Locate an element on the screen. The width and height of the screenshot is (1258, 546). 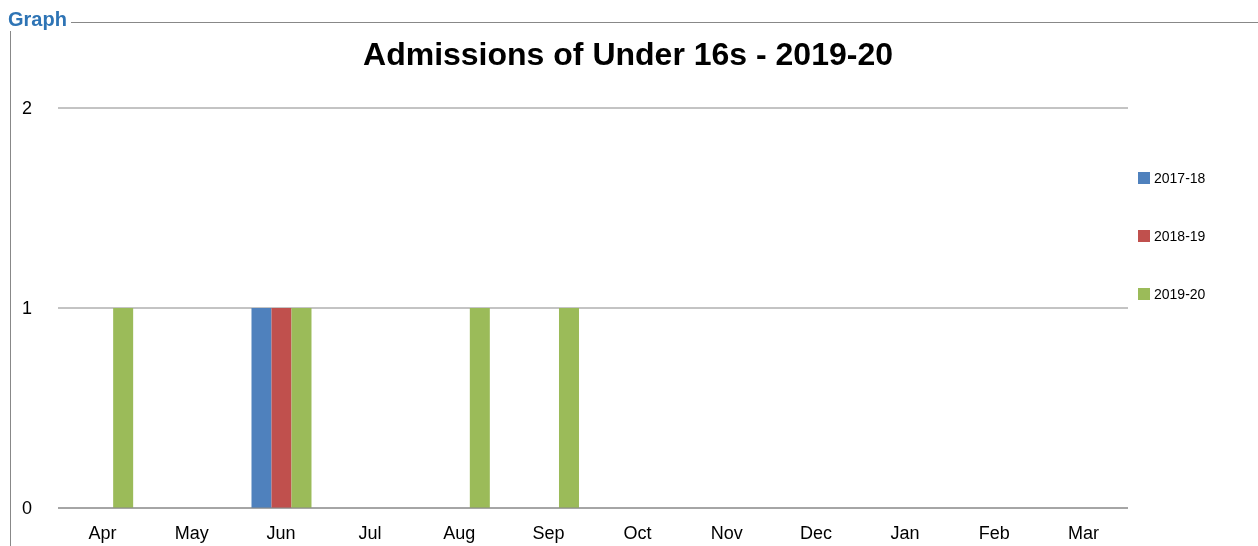
x-tick-label: Oct is located at coordinates (637, 532).